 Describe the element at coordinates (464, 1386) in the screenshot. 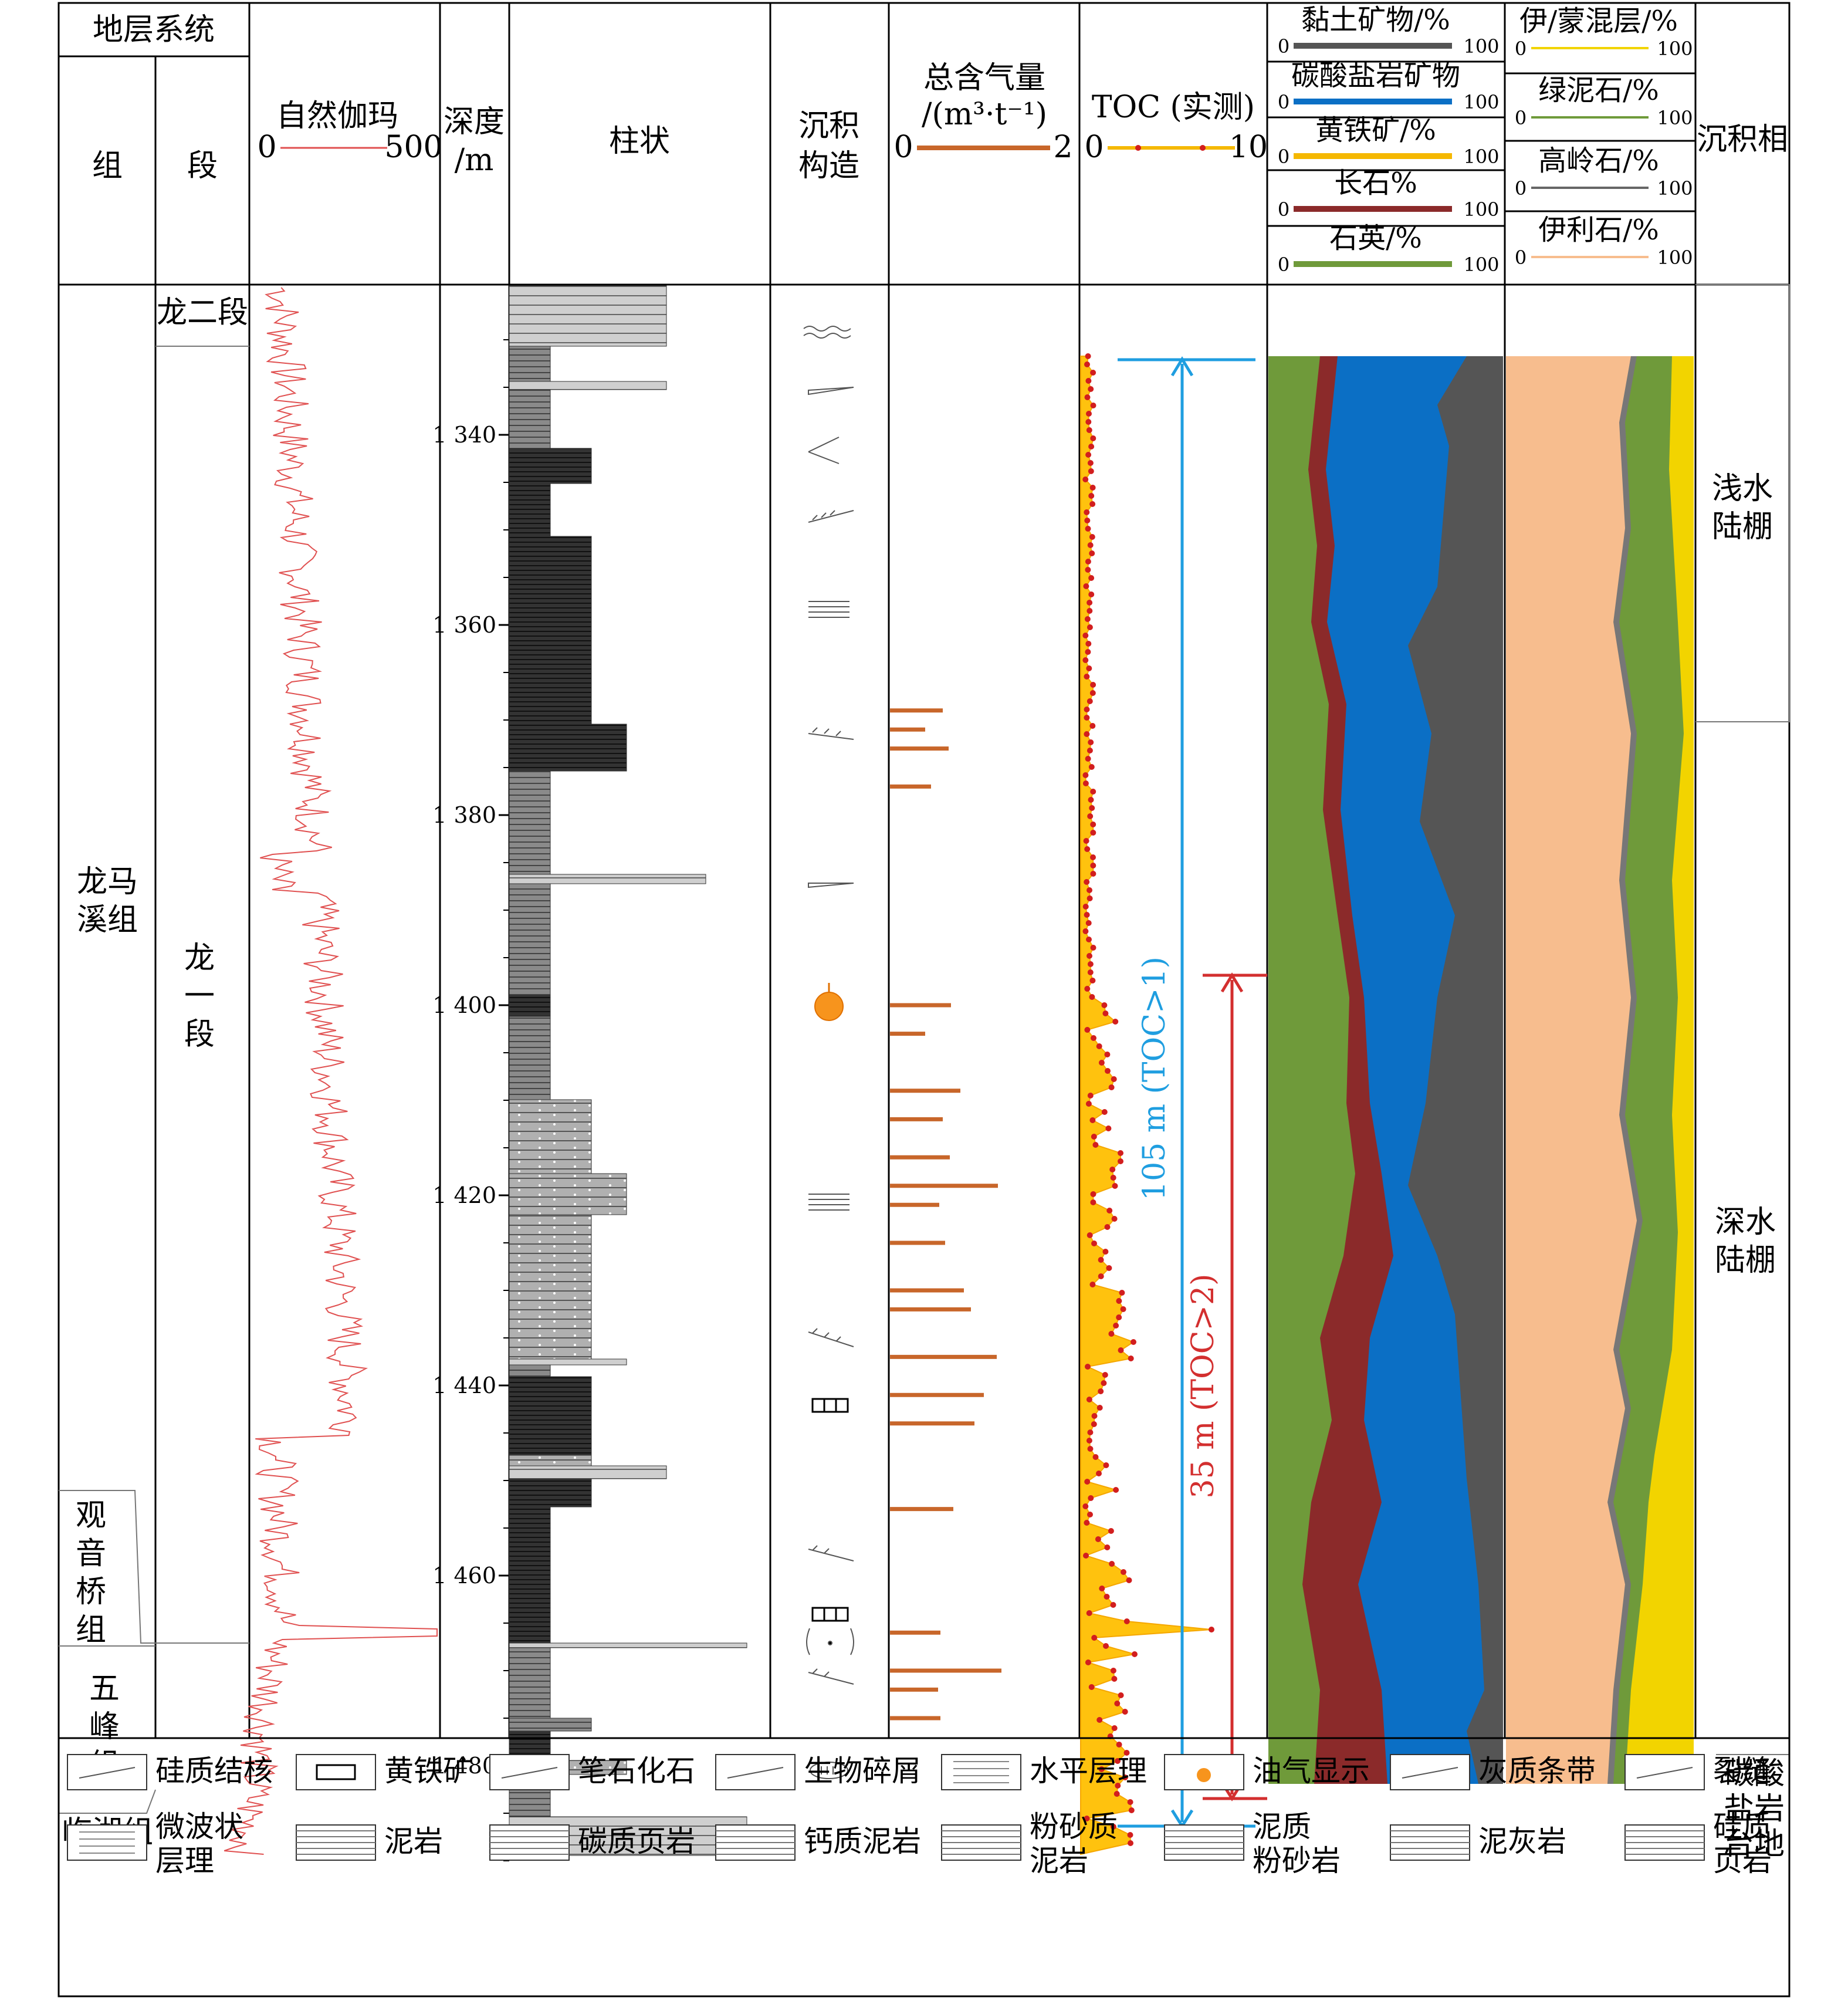

I see `depth-tick-label: 1 440` at that location.